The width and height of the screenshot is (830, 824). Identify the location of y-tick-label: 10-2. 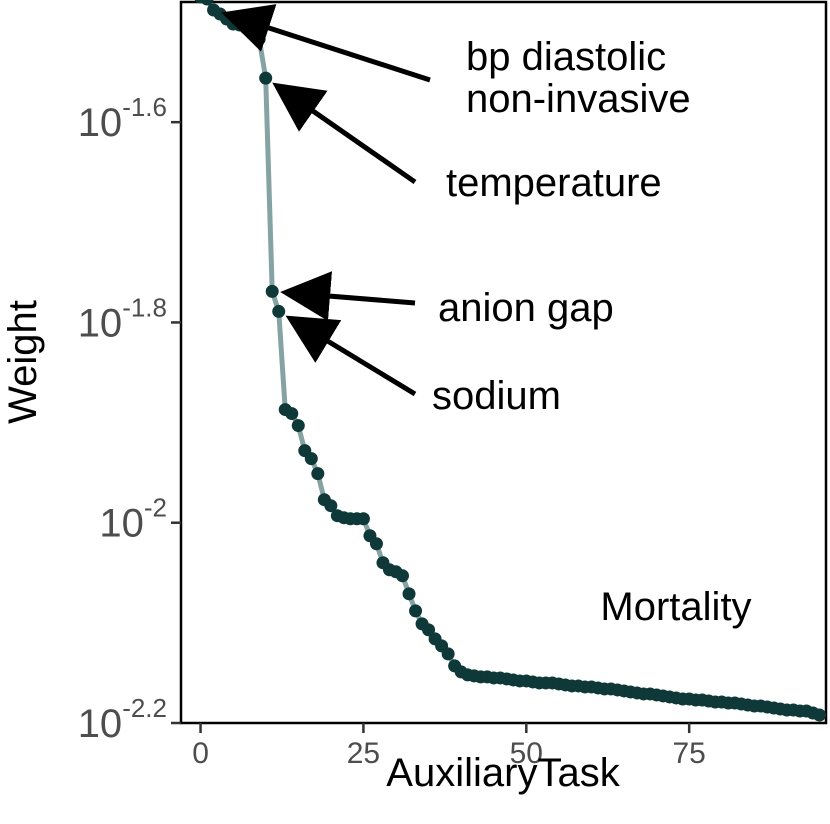
(133, 519).